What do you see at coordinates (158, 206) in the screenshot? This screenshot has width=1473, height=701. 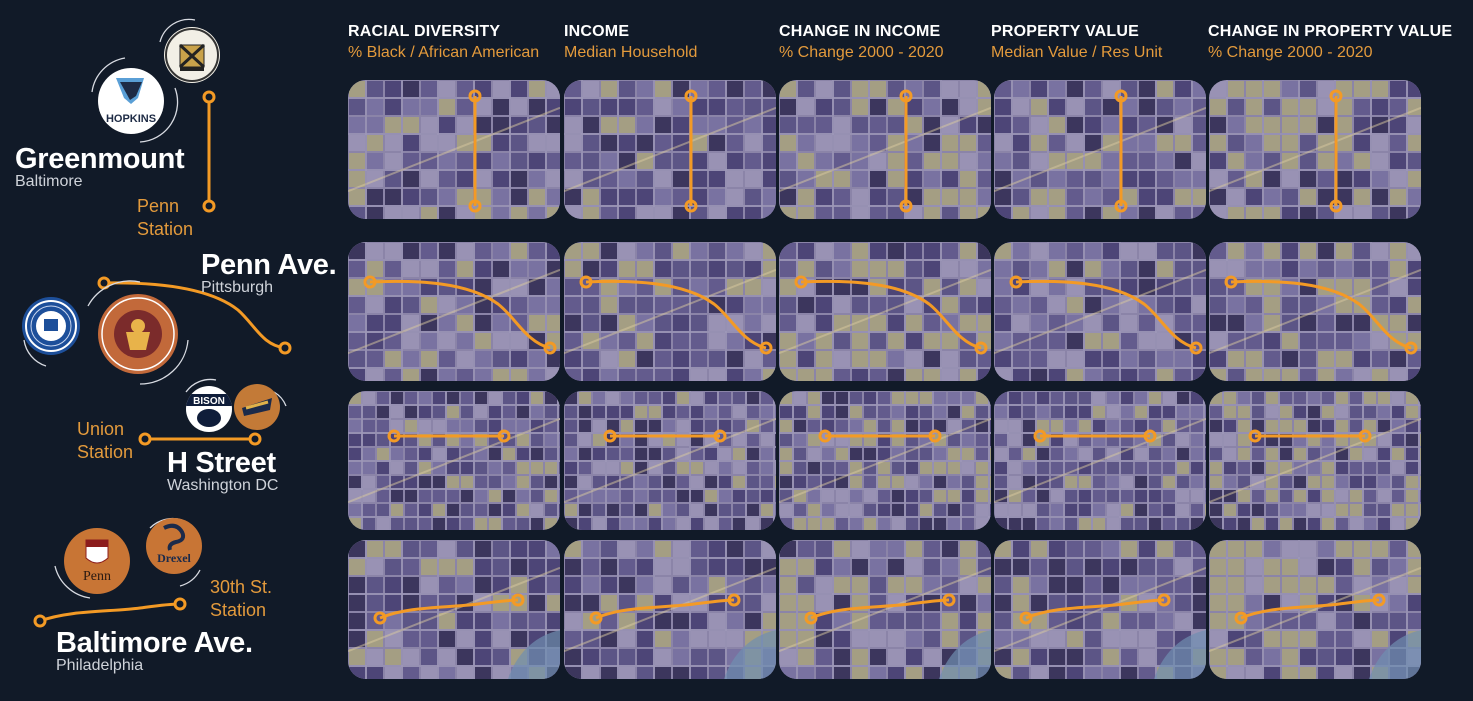 I see `station-line: Penn` at bounding box center [158, 206].